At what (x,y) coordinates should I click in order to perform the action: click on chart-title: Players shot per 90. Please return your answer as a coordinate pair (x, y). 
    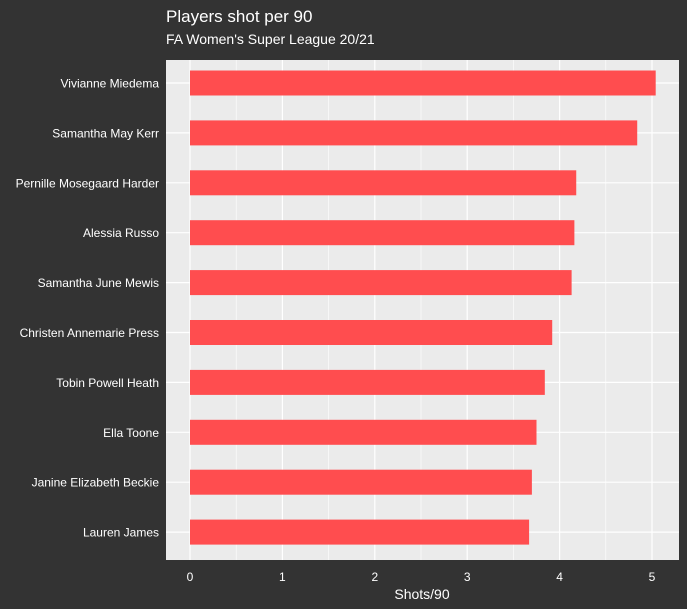
    Looking at the image, I should click on (239, 16).